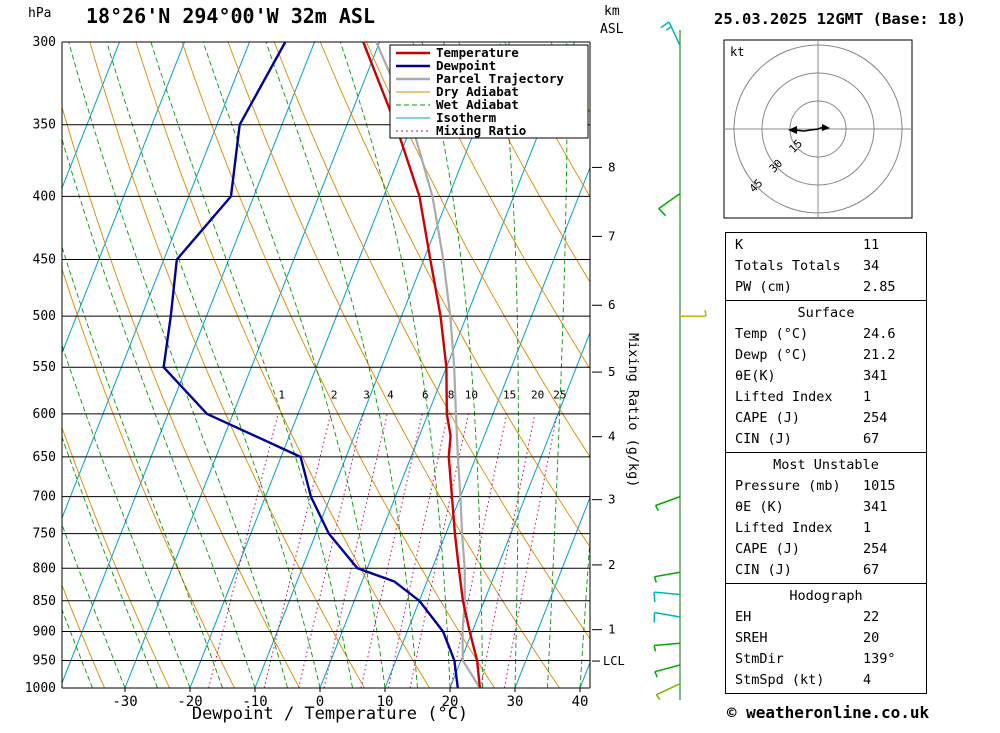 This screenshot has height=733, width=1000. I want to click on stat-label: EH, so click(743, 617).